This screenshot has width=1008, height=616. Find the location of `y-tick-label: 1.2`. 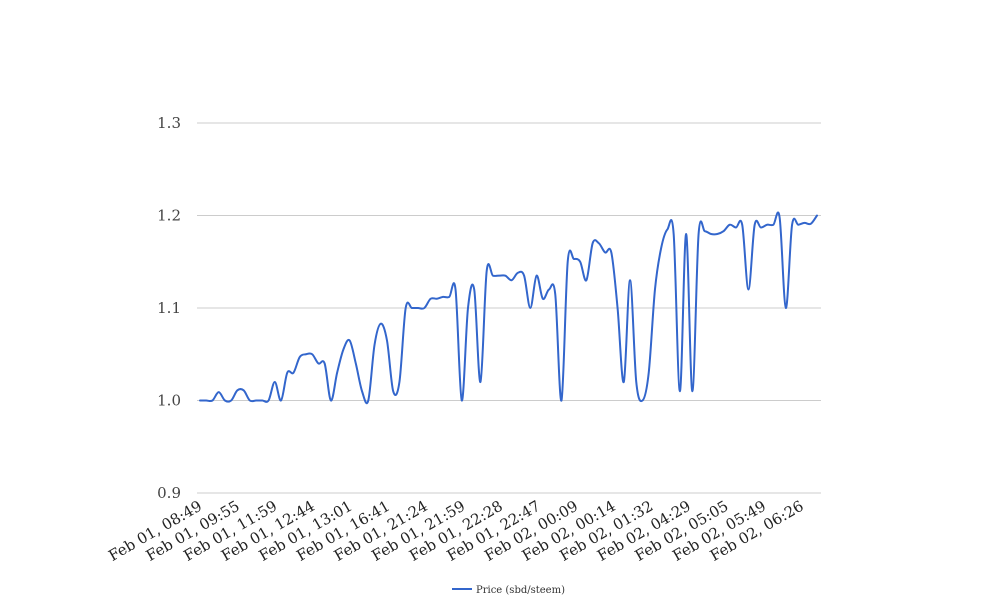

y-tick-label: 1.2 is located at coordinates (169, 216).